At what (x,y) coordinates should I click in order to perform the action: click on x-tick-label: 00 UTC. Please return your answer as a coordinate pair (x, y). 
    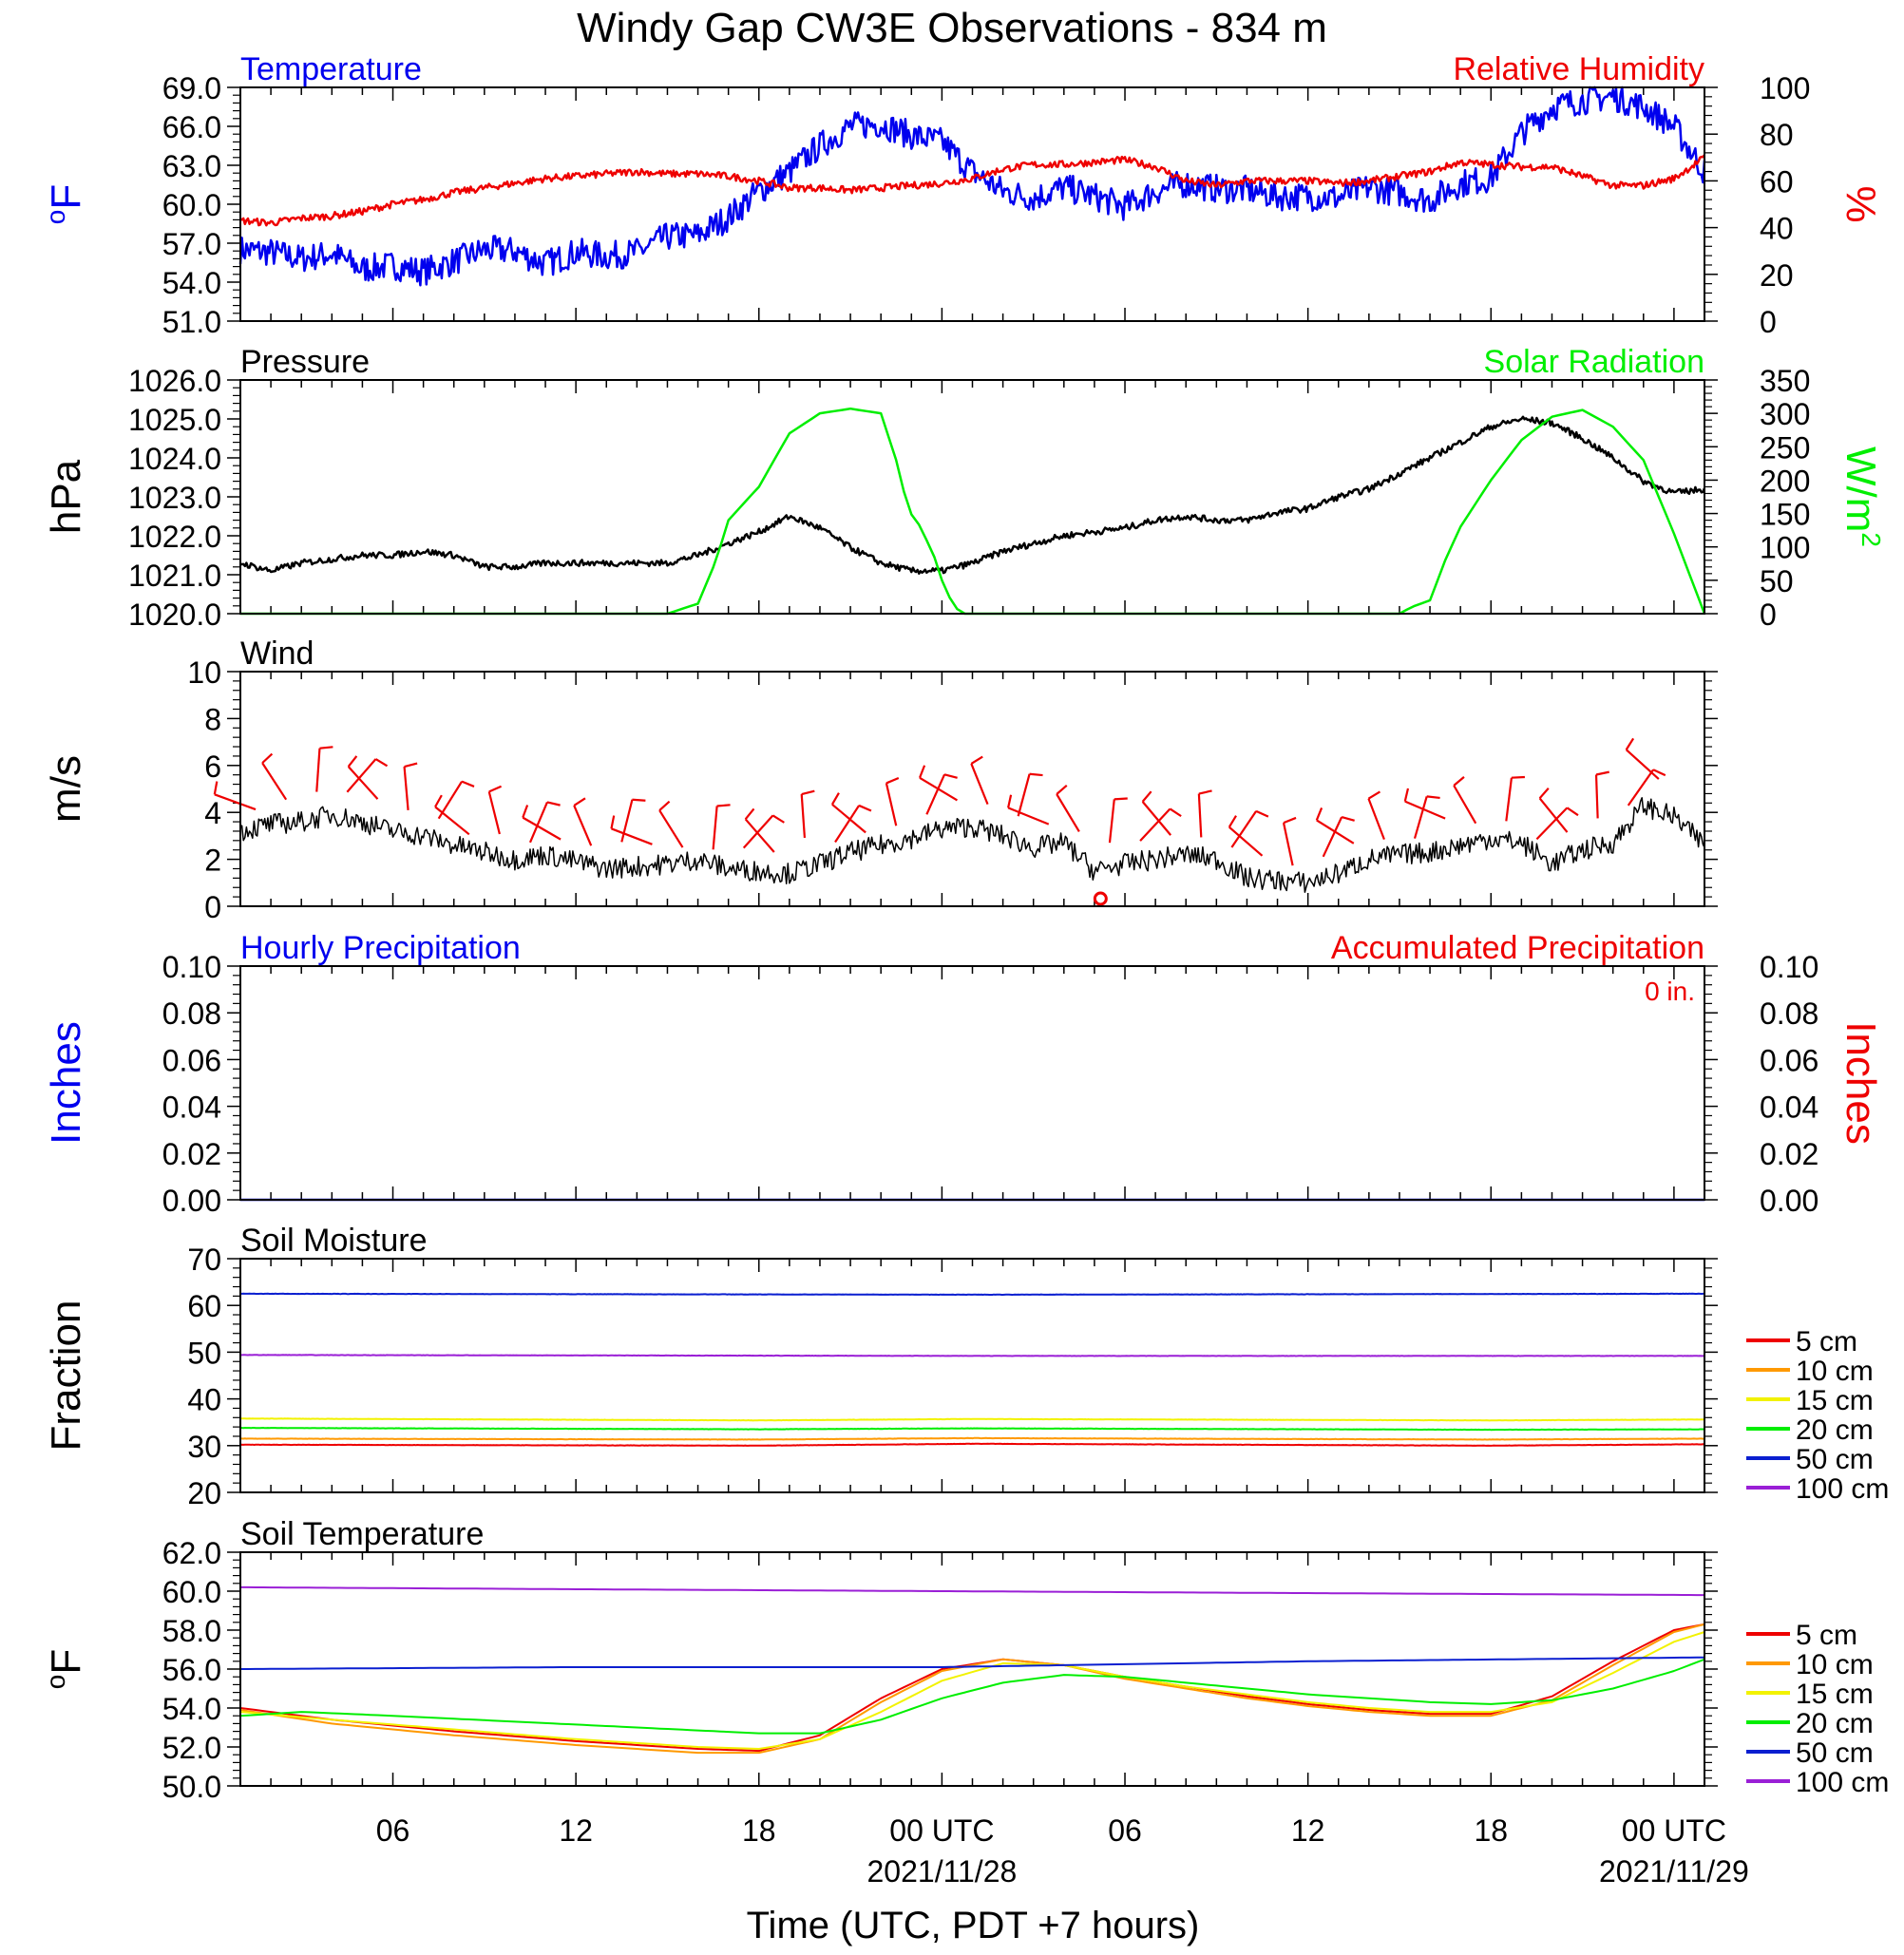
    Looking at the image, I should click on (942, 1830).